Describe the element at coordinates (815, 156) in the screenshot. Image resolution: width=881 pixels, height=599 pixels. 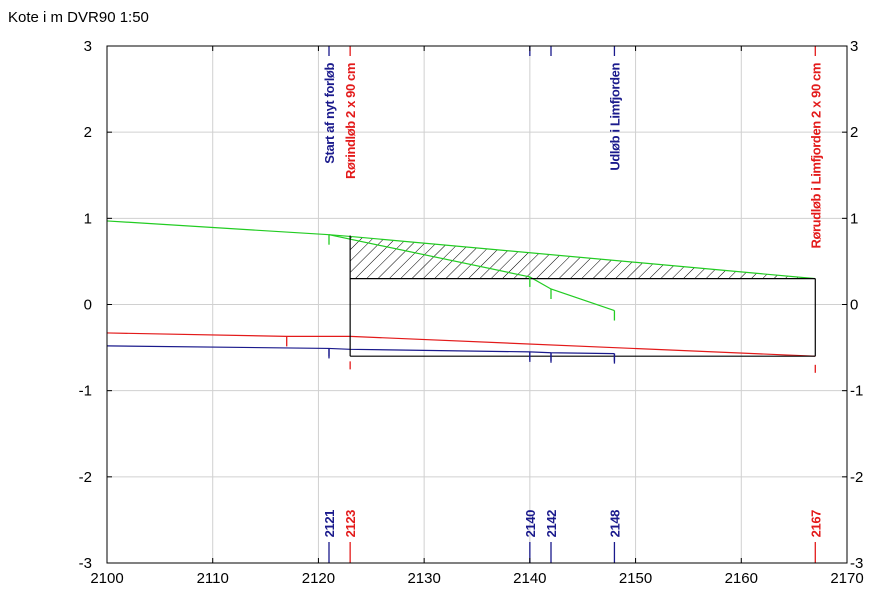
I see `marker-label: Rørudløb i Limfjorden 2 x 90 cm` at that location.